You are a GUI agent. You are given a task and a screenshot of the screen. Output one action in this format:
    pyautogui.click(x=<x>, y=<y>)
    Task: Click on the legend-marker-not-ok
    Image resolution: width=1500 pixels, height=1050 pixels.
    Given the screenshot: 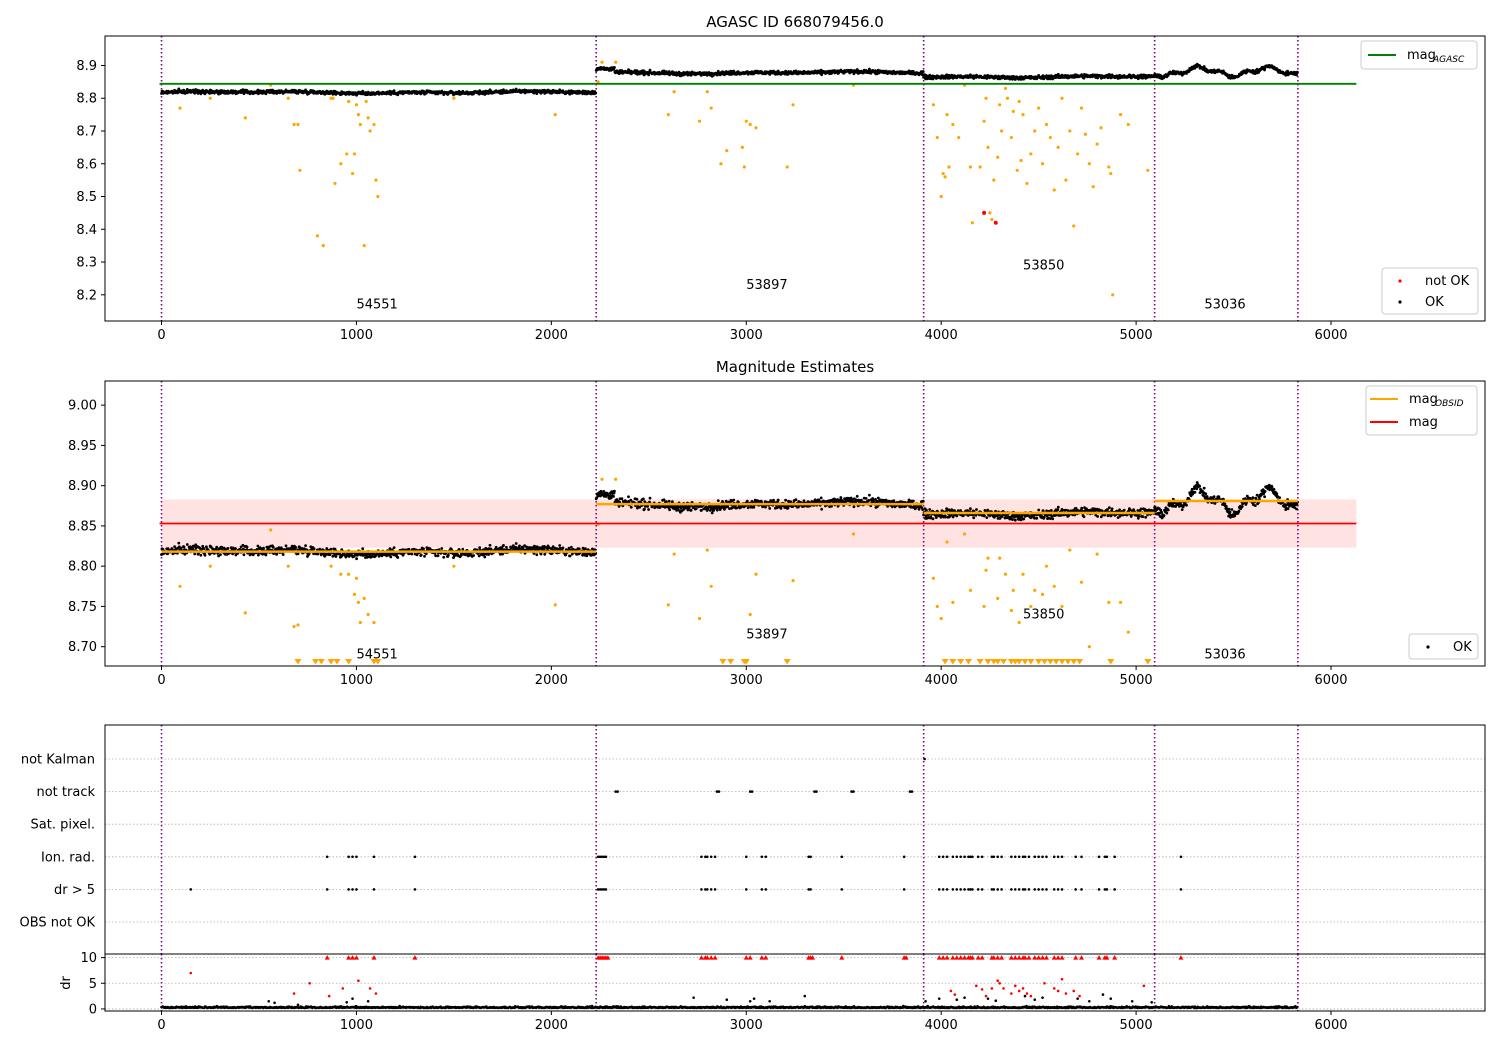 What is the action you would take?
    pyautogui.click(x=1400, y=281)
    